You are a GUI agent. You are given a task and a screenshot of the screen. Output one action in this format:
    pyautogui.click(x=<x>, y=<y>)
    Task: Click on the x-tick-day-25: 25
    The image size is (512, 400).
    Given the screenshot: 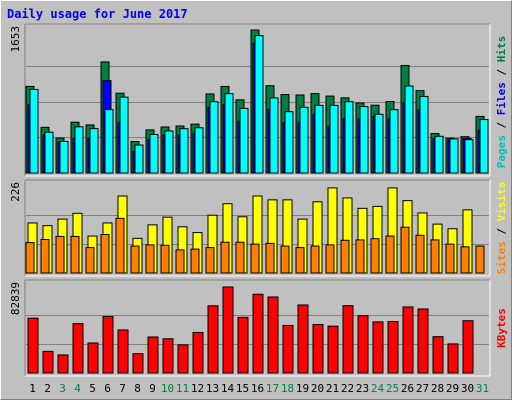 What is the action you would take?
    pyautogui.click(x=392, y=388)
    